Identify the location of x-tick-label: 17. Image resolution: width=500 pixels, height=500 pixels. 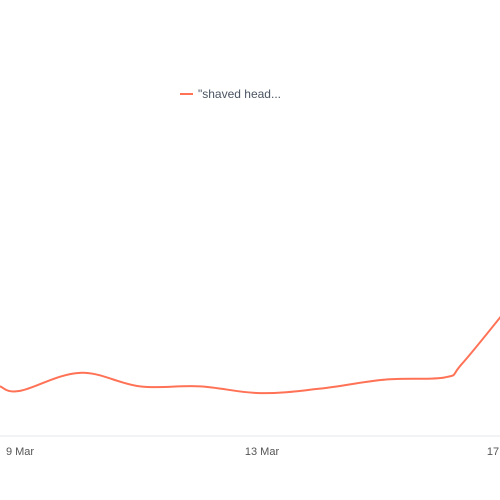
(493, 452).